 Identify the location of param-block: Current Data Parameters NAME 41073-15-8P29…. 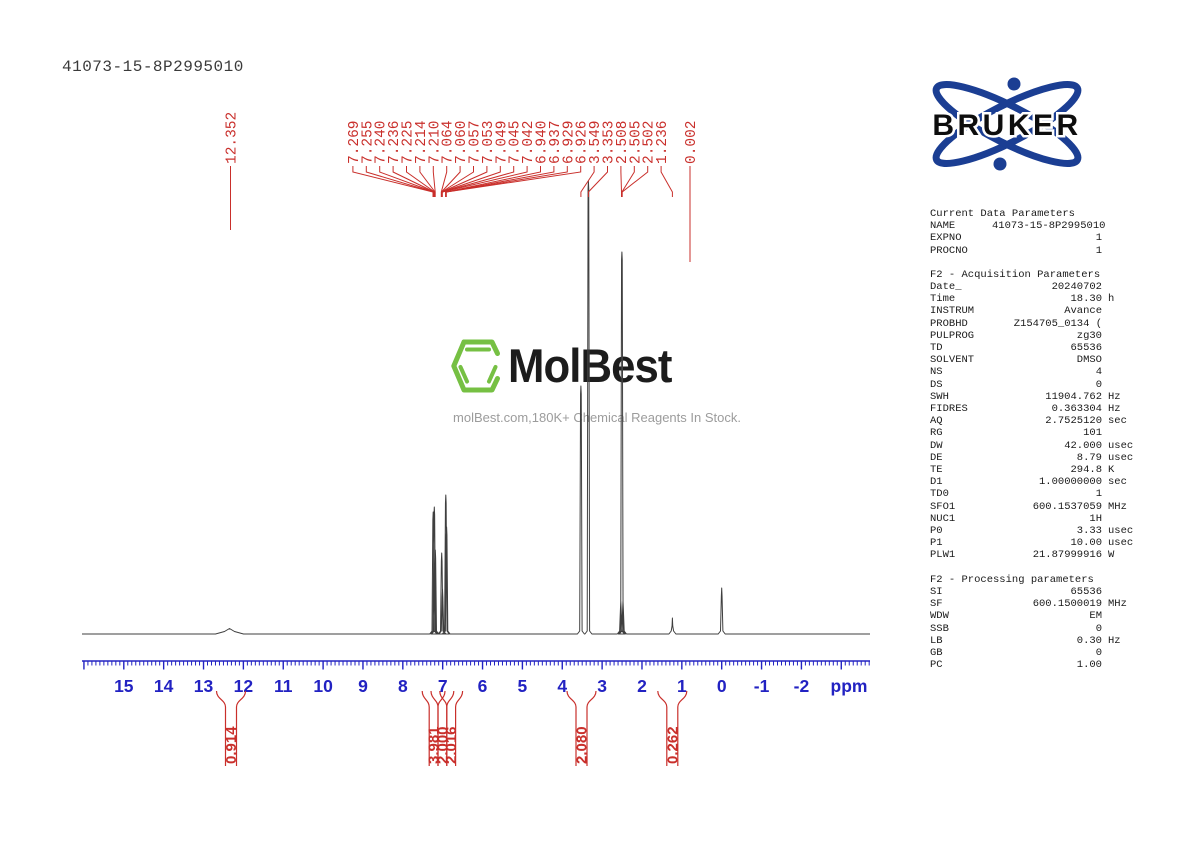
(1059, 232).